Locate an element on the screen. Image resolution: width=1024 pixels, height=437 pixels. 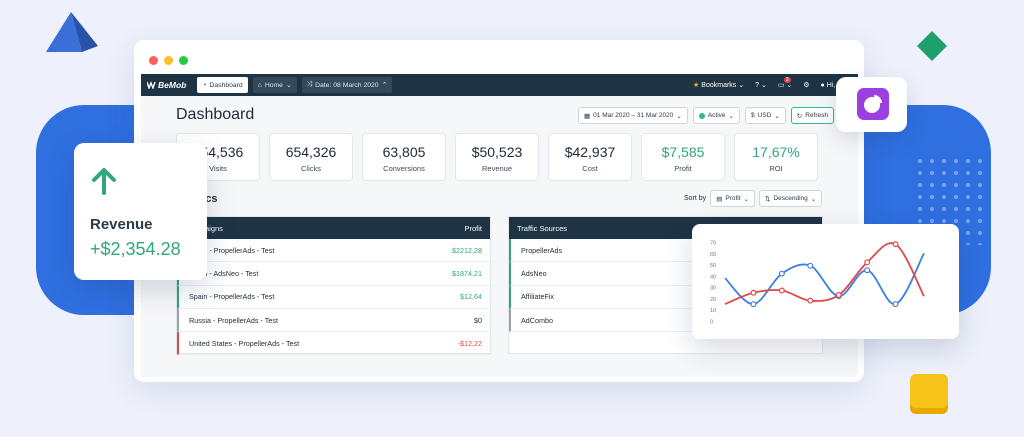
line-chart-card: 70 60 50 40 30 20 10 0 is located at coordinates (825, 281).